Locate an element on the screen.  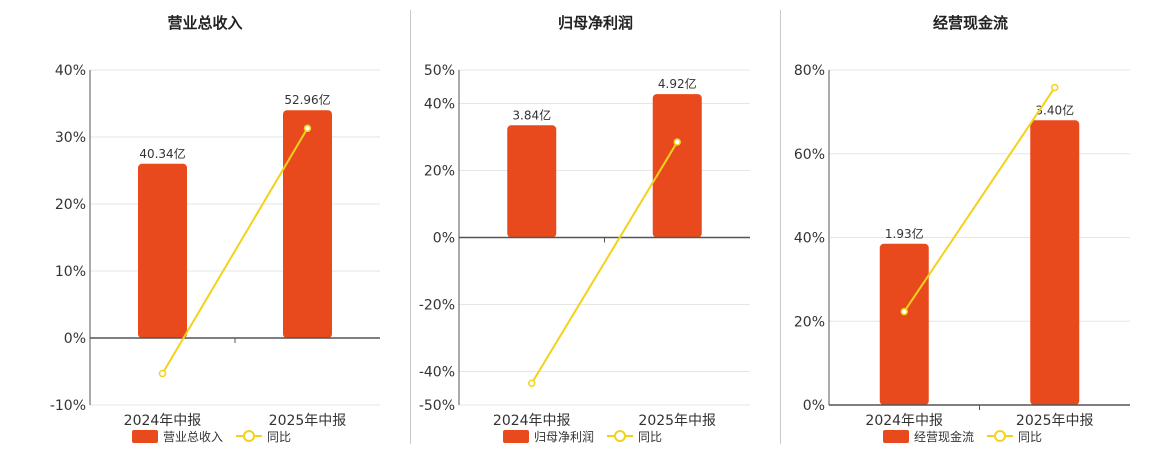
legend-label-bar: 经营现金流 is located at coordinates (944, 436).